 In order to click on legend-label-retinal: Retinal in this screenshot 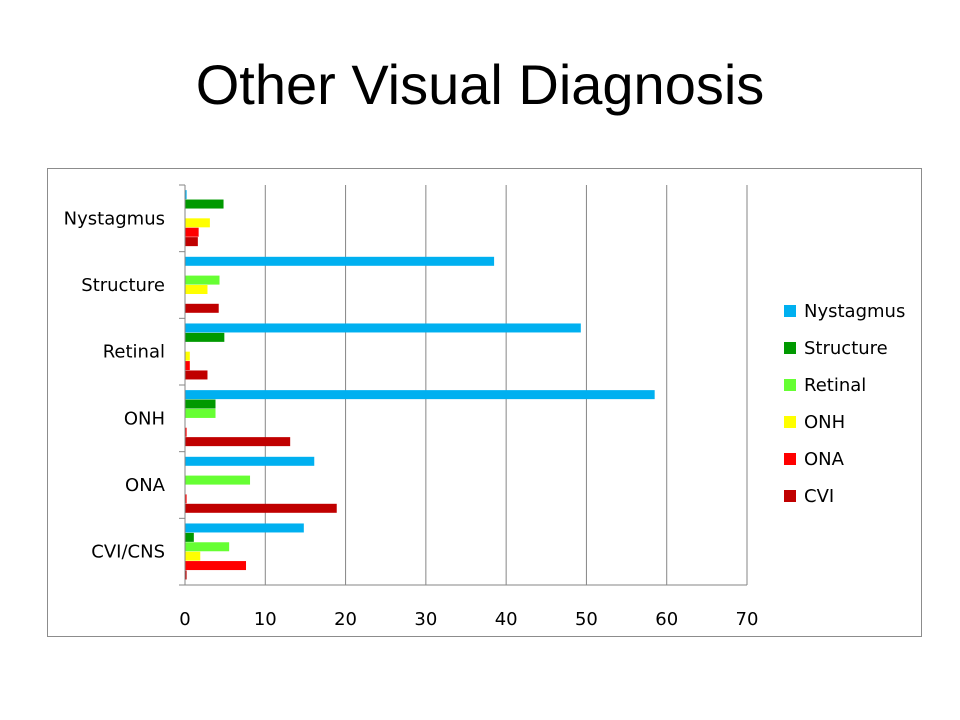, I will do `click(835, 385)`.